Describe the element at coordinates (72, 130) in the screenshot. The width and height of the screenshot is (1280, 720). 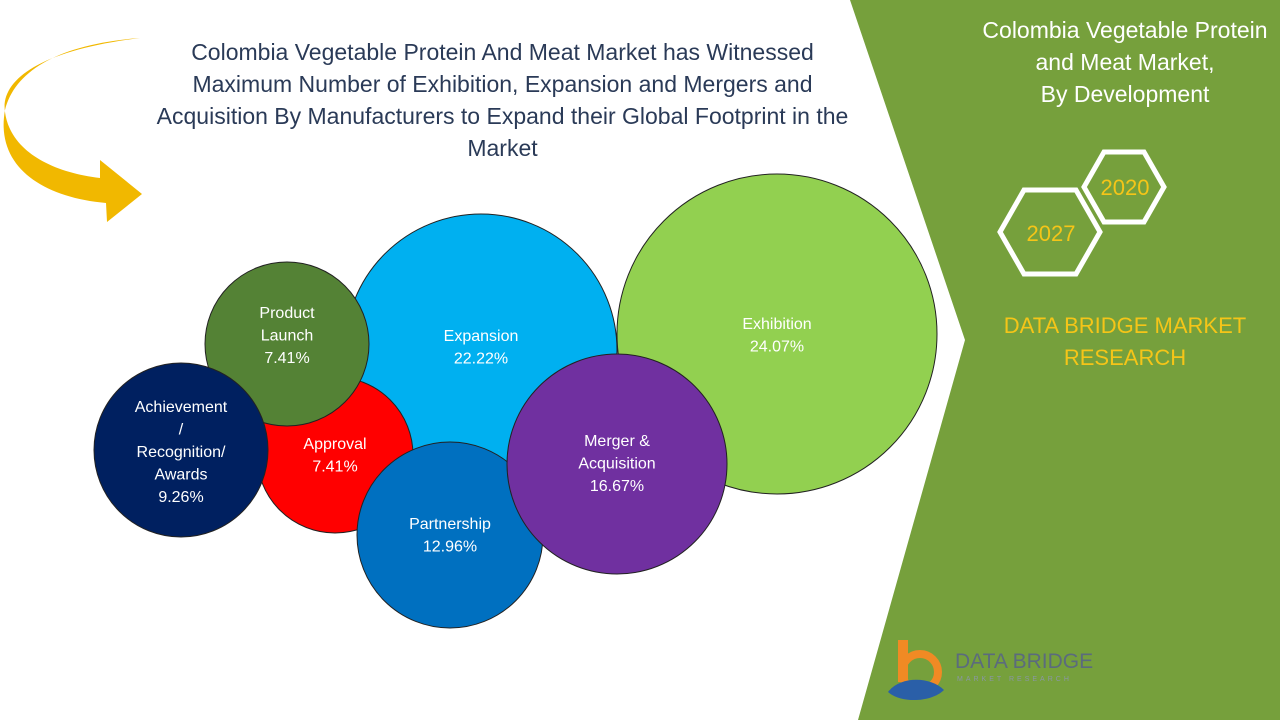
I see `curved-arrow-icon` at that location.